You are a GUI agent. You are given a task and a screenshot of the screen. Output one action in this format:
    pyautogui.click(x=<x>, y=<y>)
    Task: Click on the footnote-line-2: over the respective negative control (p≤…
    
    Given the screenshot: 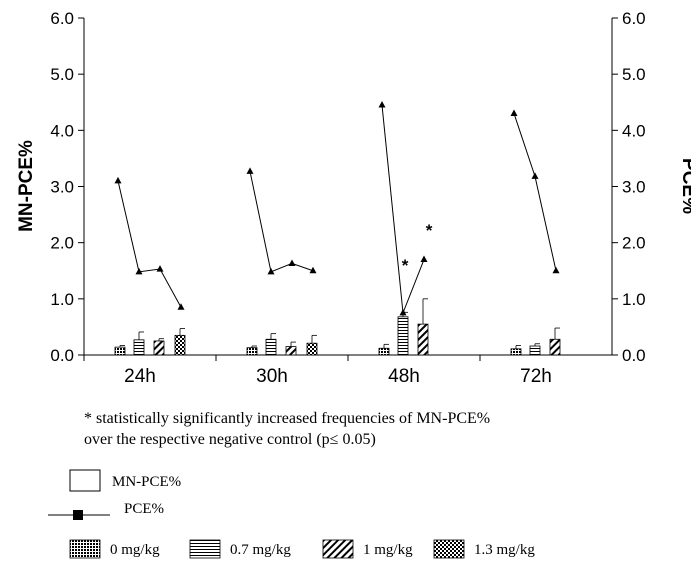 What is the action you would take?
    pyautogui.click(x=230, y=439)
    